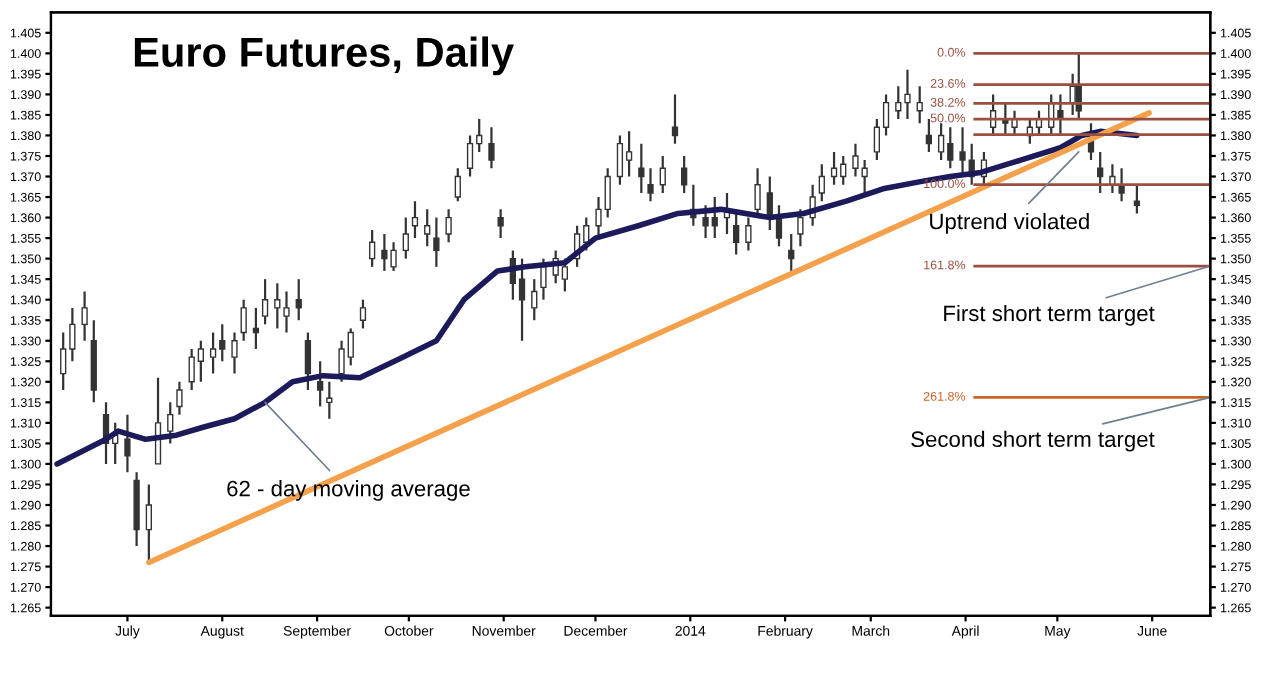 The width and height of the screenshot is (1274, 682). What do you see at coordinates (1049, 315) in the screenshot?
I see `annotation: First short term target` at bounding box center [1049, 315].